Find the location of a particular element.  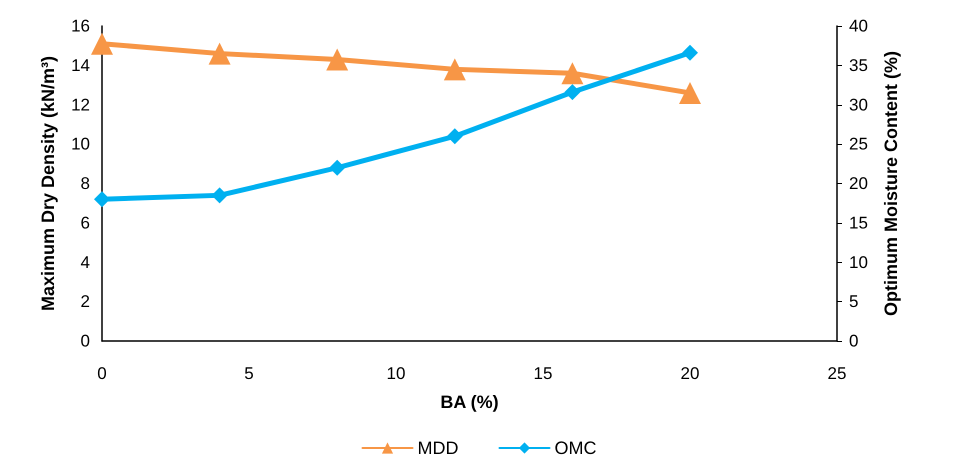

x-axis-title: BA (%) is located at coordinates (469, 402).